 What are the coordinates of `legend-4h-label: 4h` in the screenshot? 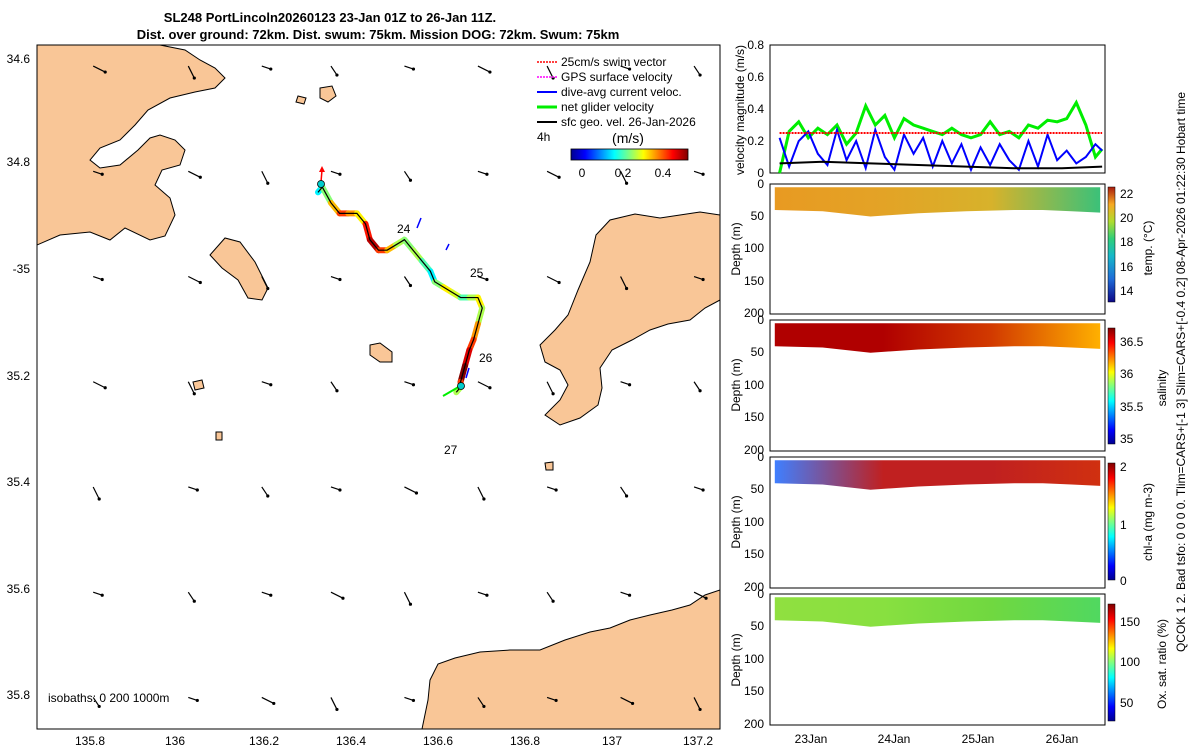 It's located at (543, 137).